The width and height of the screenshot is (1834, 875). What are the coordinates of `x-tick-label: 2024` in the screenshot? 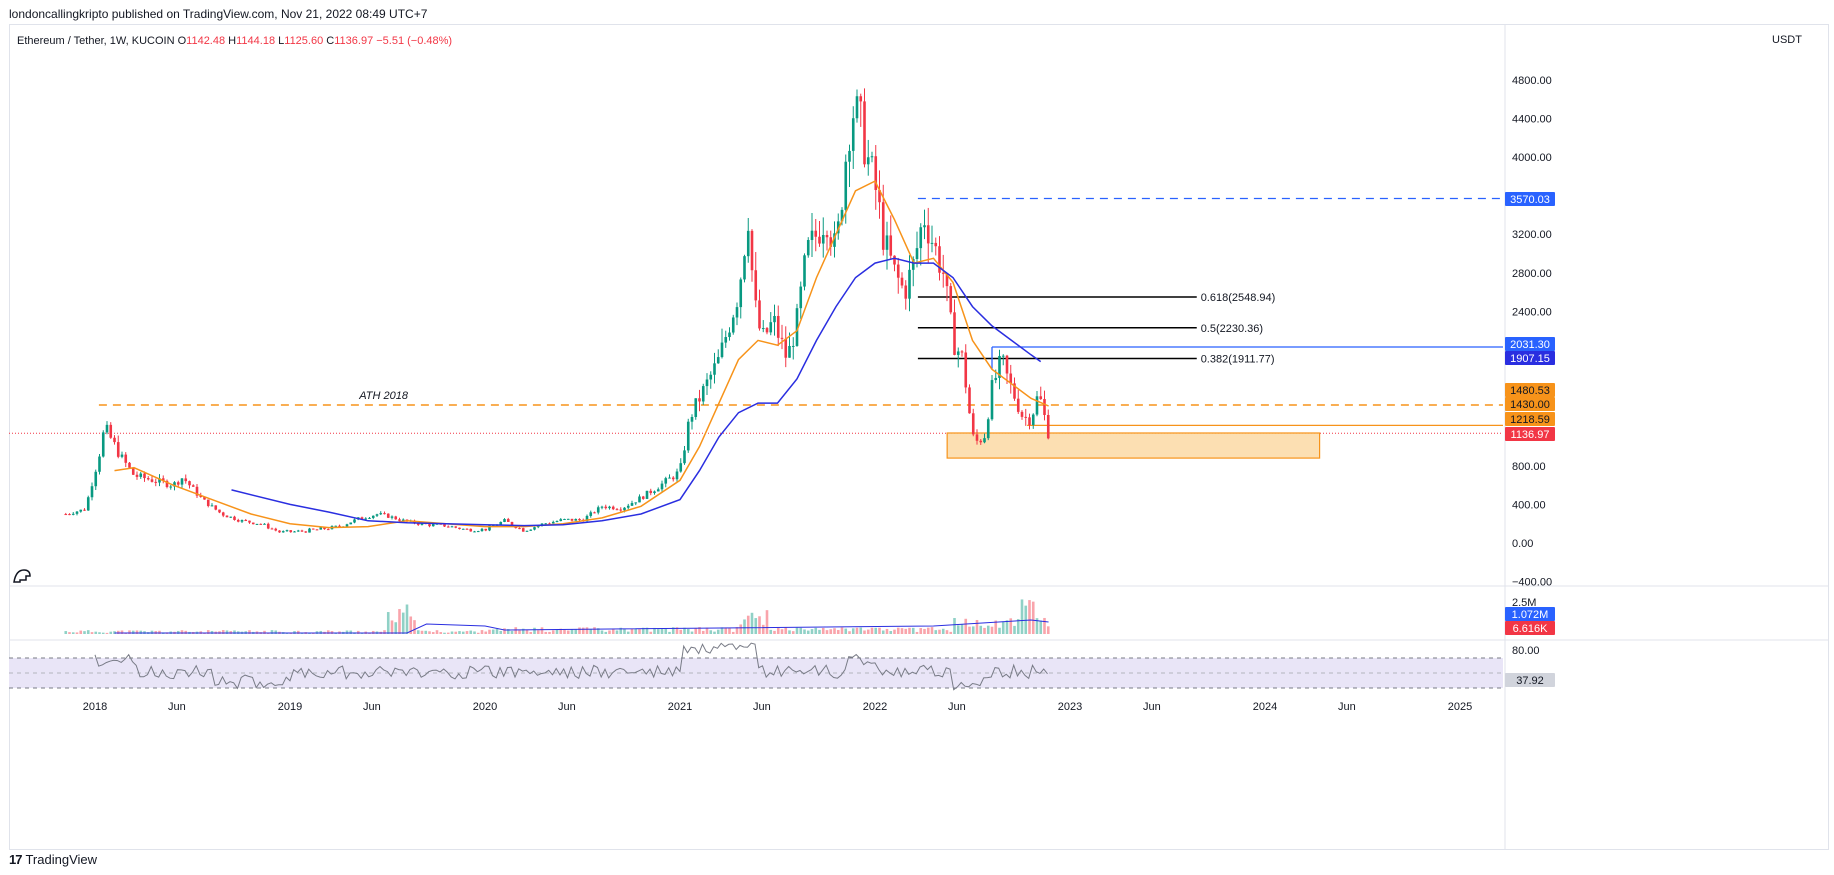 It's located at (1265, 707).